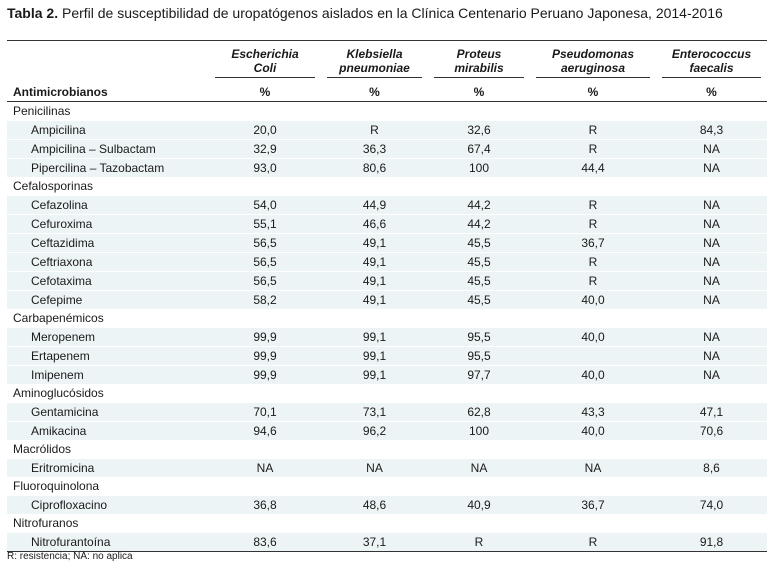 The image size is (771, 568). I want to click on value-cell: 43,3, so click(593, 412).